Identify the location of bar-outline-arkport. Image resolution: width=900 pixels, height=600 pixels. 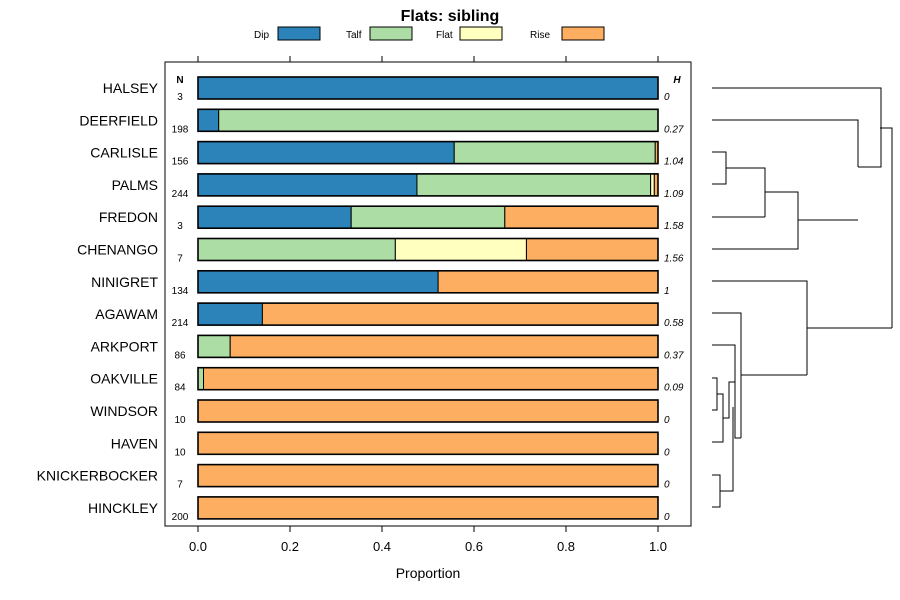
(428, 346).